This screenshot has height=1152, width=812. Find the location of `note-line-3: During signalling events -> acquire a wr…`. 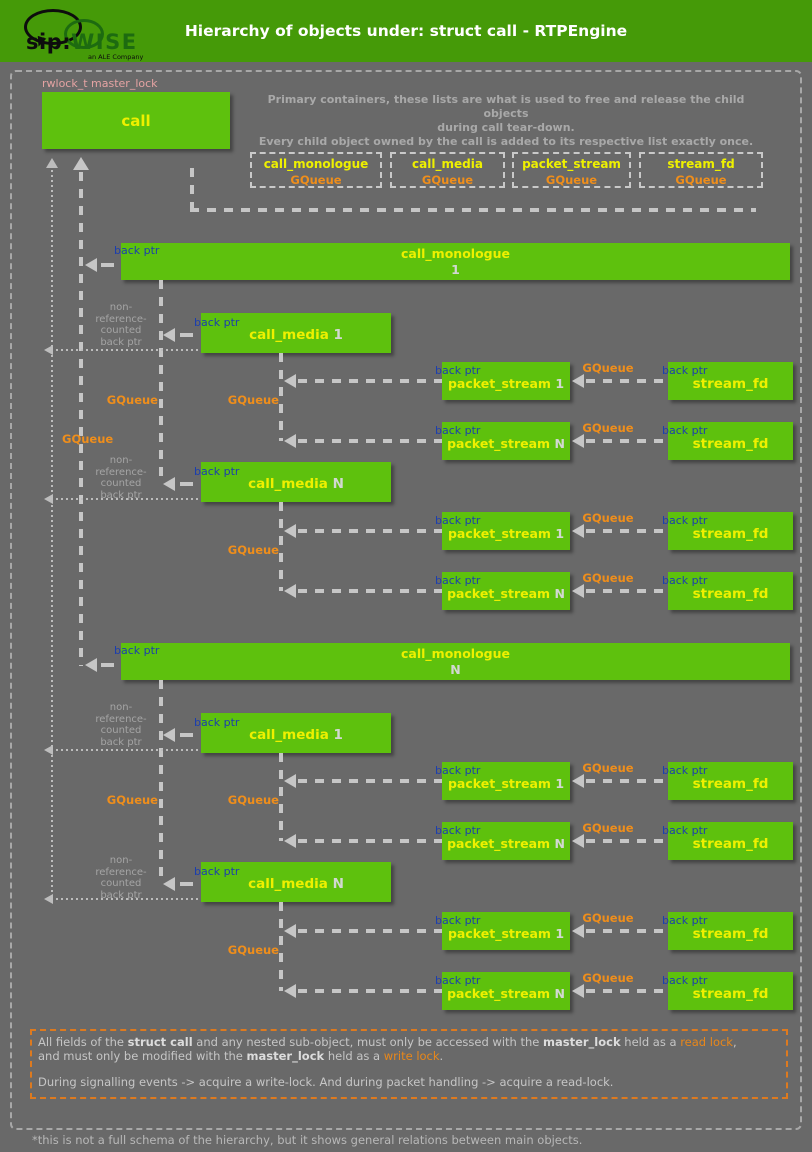

note-line-3: During signalling events -> acquire a wr… is located at coordinates (326, 1082).